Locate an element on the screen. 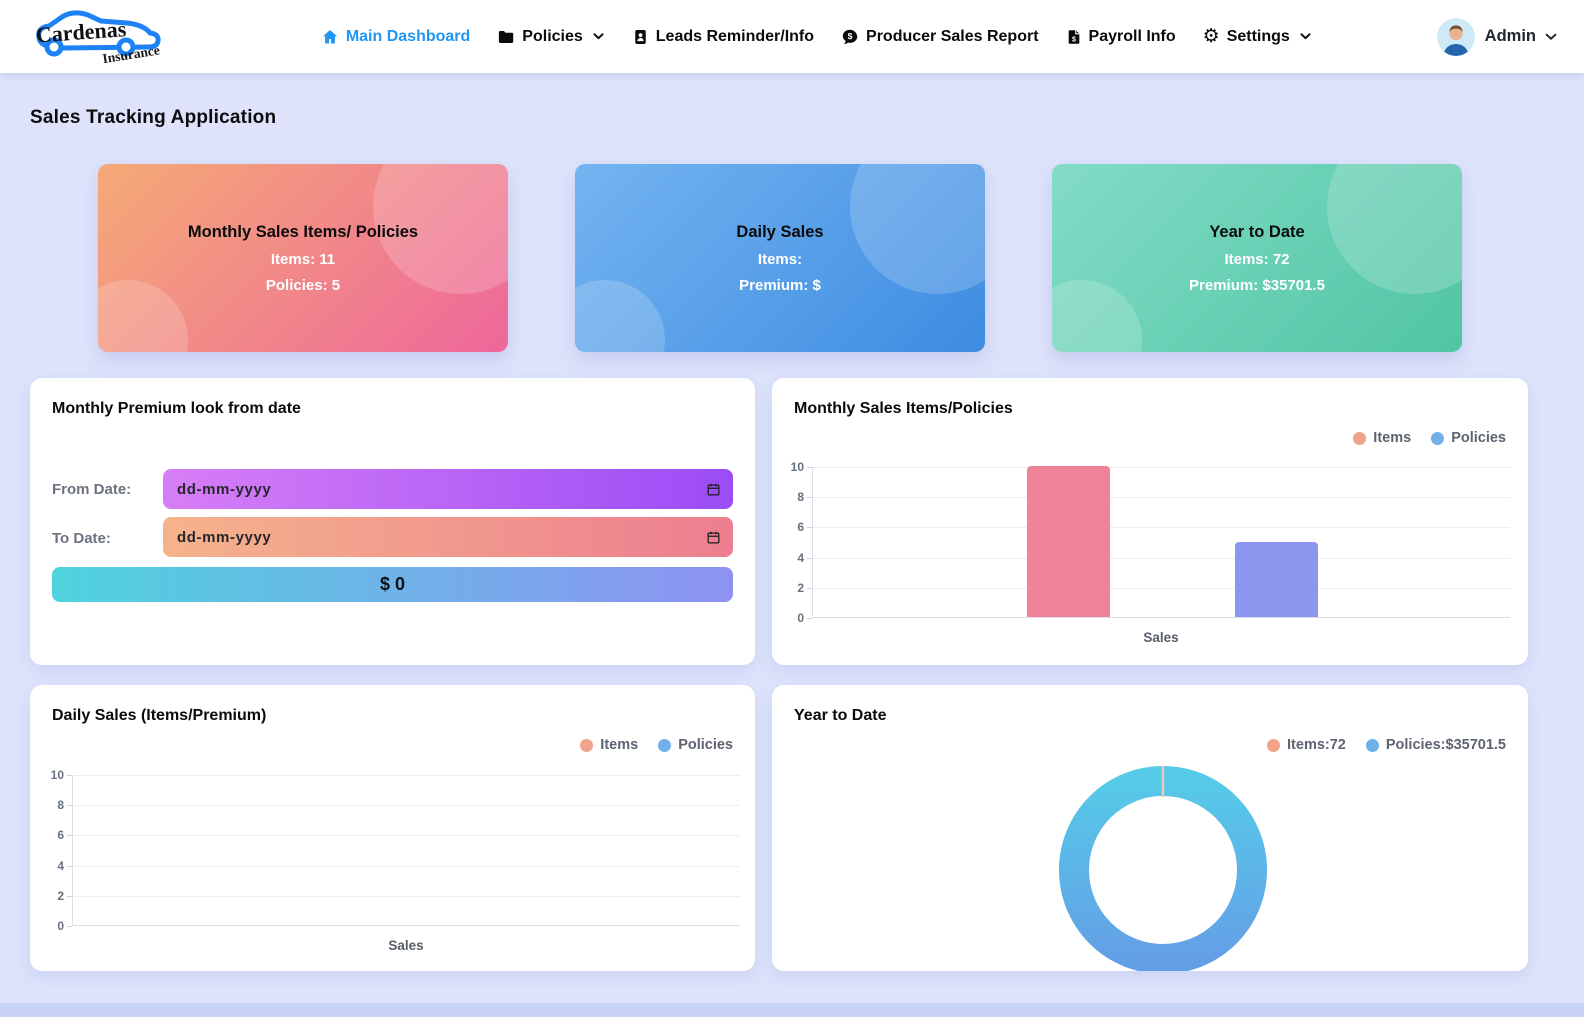 Image resolution: width=1584 pixels, height=1017 pixels. avatar is located at coordinates (1455, 36).